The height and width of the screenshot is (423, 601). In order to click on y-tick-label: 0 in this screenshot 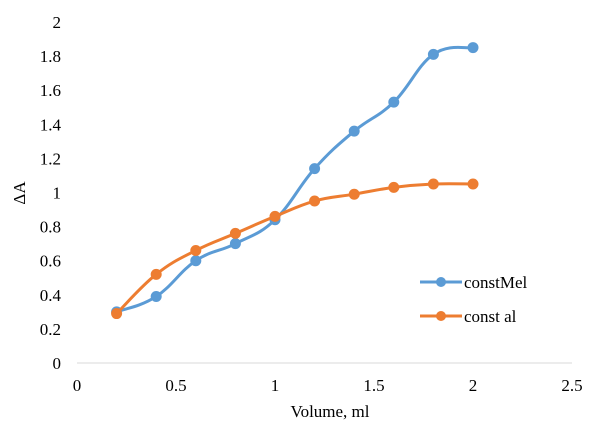, I will do `click(57, 363)`.